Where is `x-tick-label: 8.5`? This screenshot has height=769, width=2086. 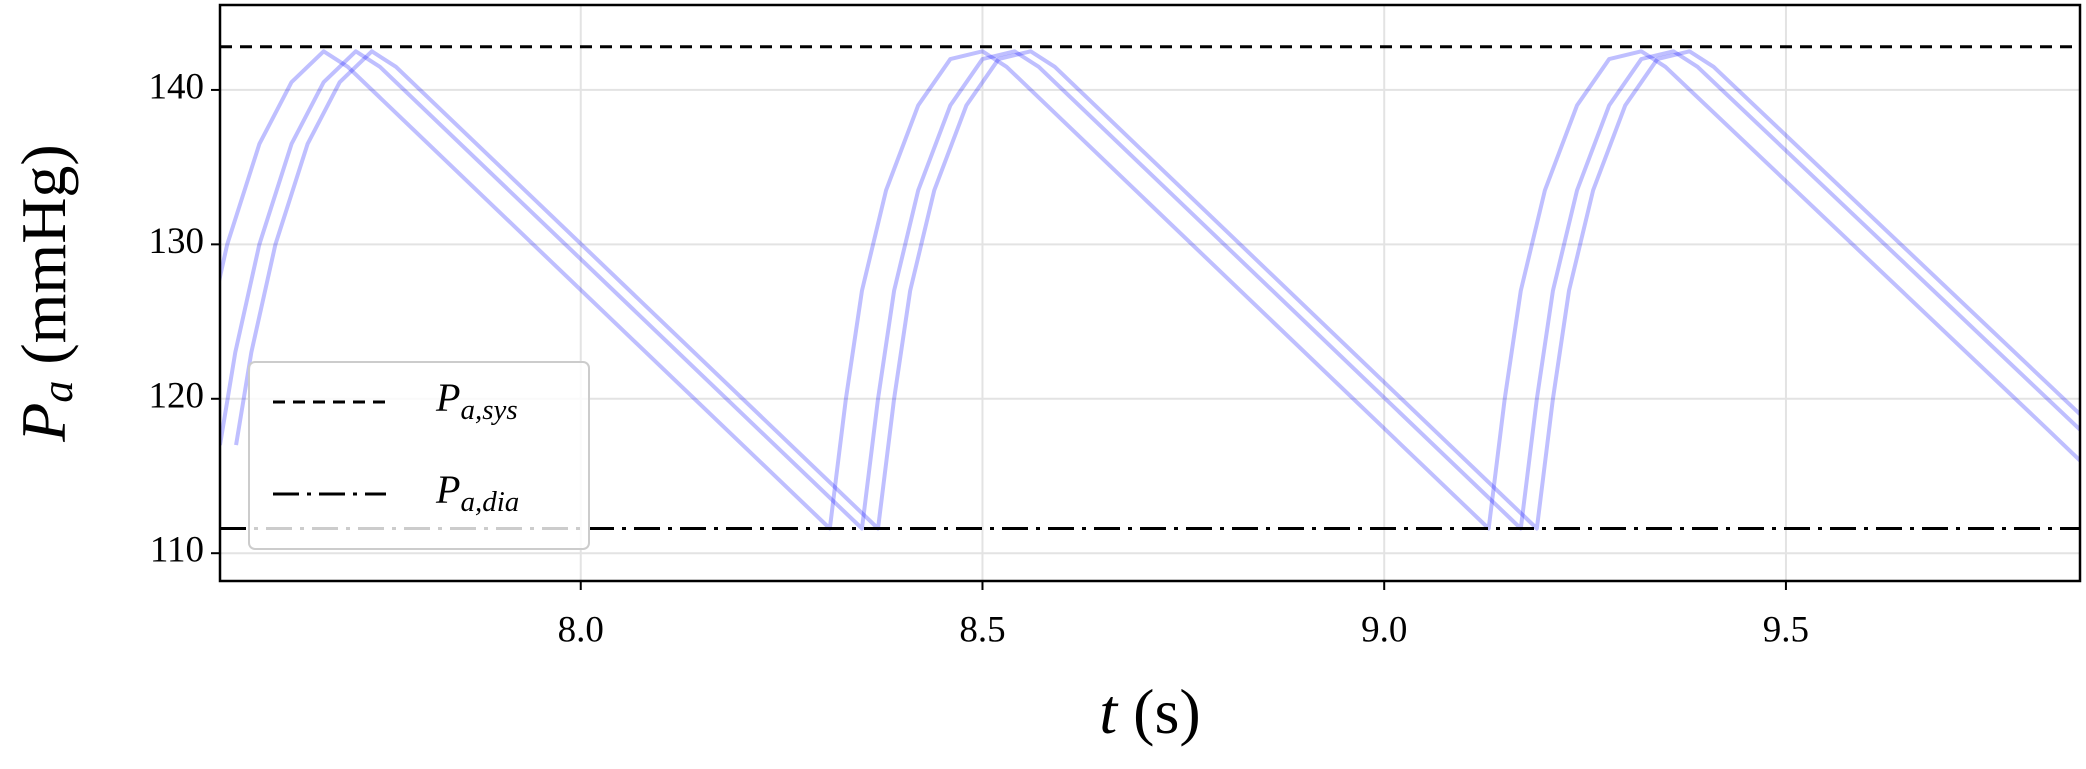 x-tick-label: 8.5 is located at coordinates (982, 629).